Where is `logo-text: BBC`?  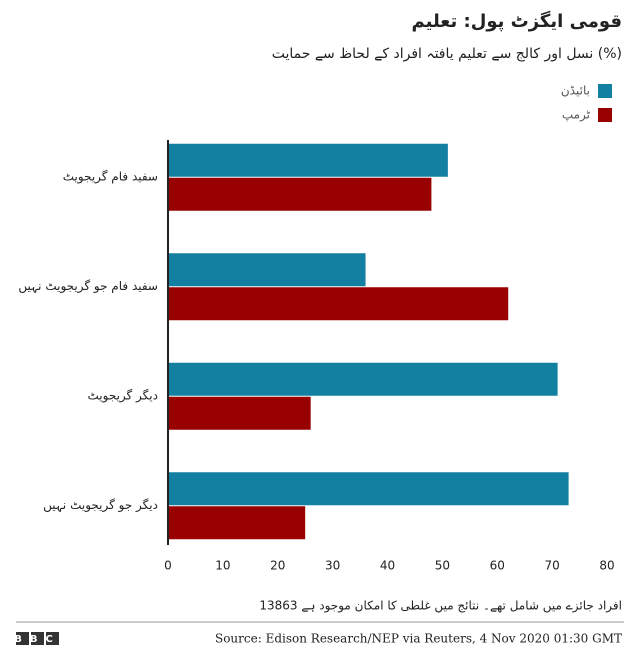 logo-text: BBC is located at coordinates (37, 639).